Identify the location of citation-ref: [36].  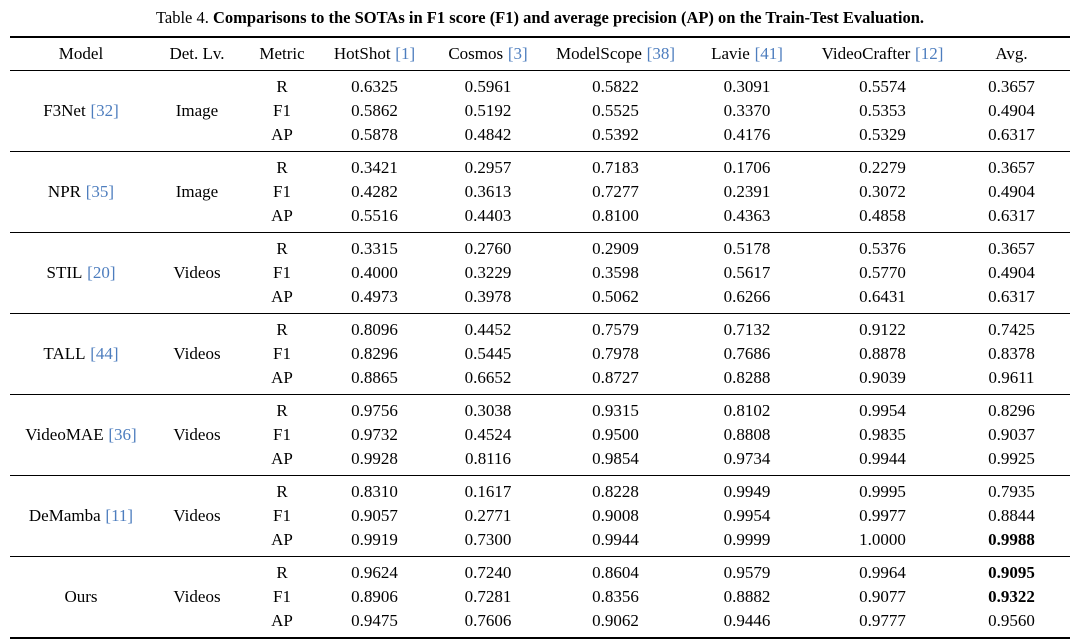
(122, 434).